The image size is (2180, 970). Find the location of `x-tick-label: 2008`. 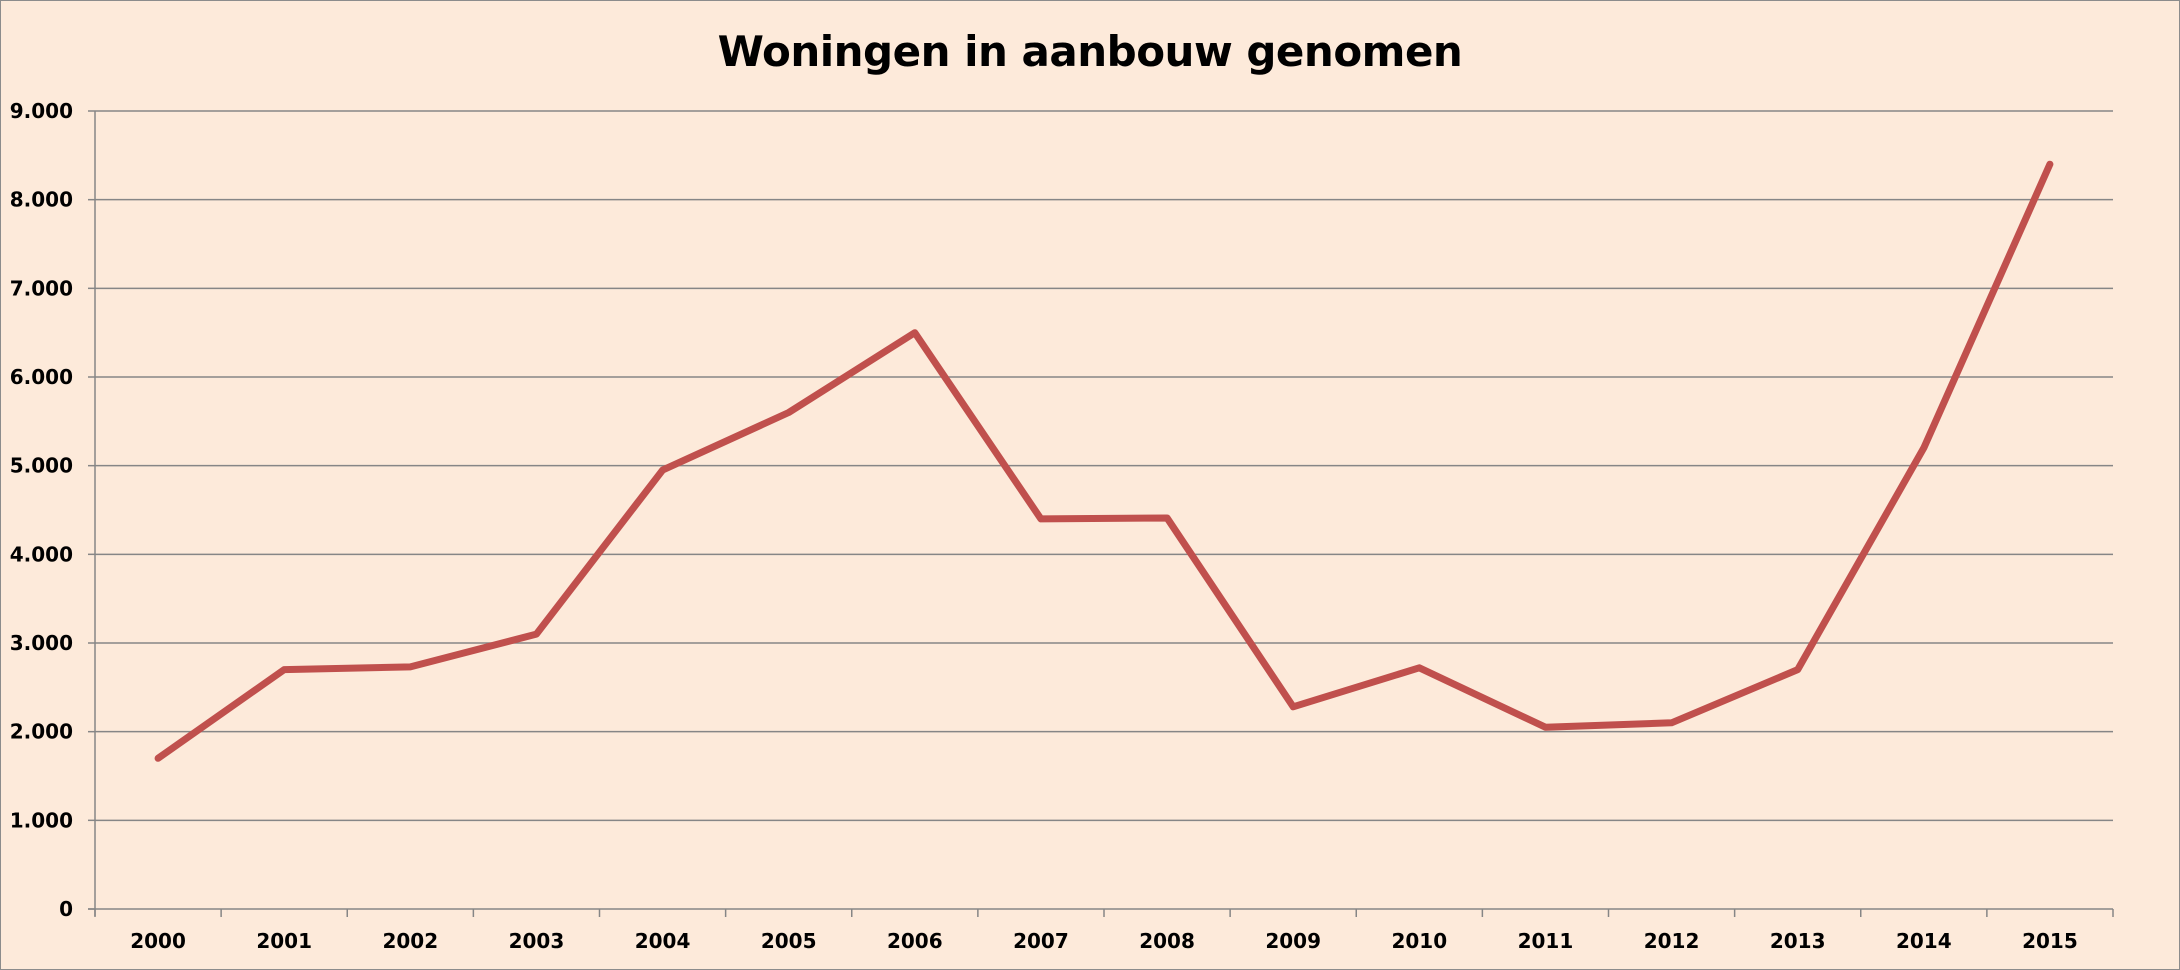

x-tick-label: 2008 is located at coordinates (1167, 941).